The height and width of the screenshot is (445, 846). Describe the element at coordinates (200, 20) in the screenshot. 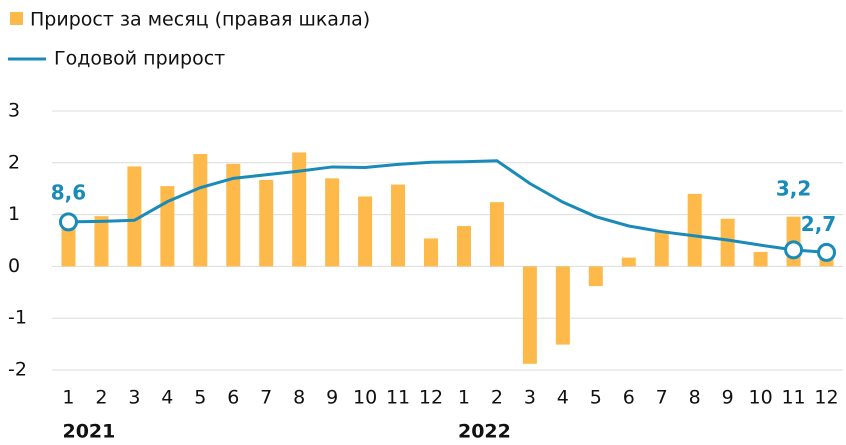

I see `legend-label: Прирост за месяц (правая шкала)` at that location.